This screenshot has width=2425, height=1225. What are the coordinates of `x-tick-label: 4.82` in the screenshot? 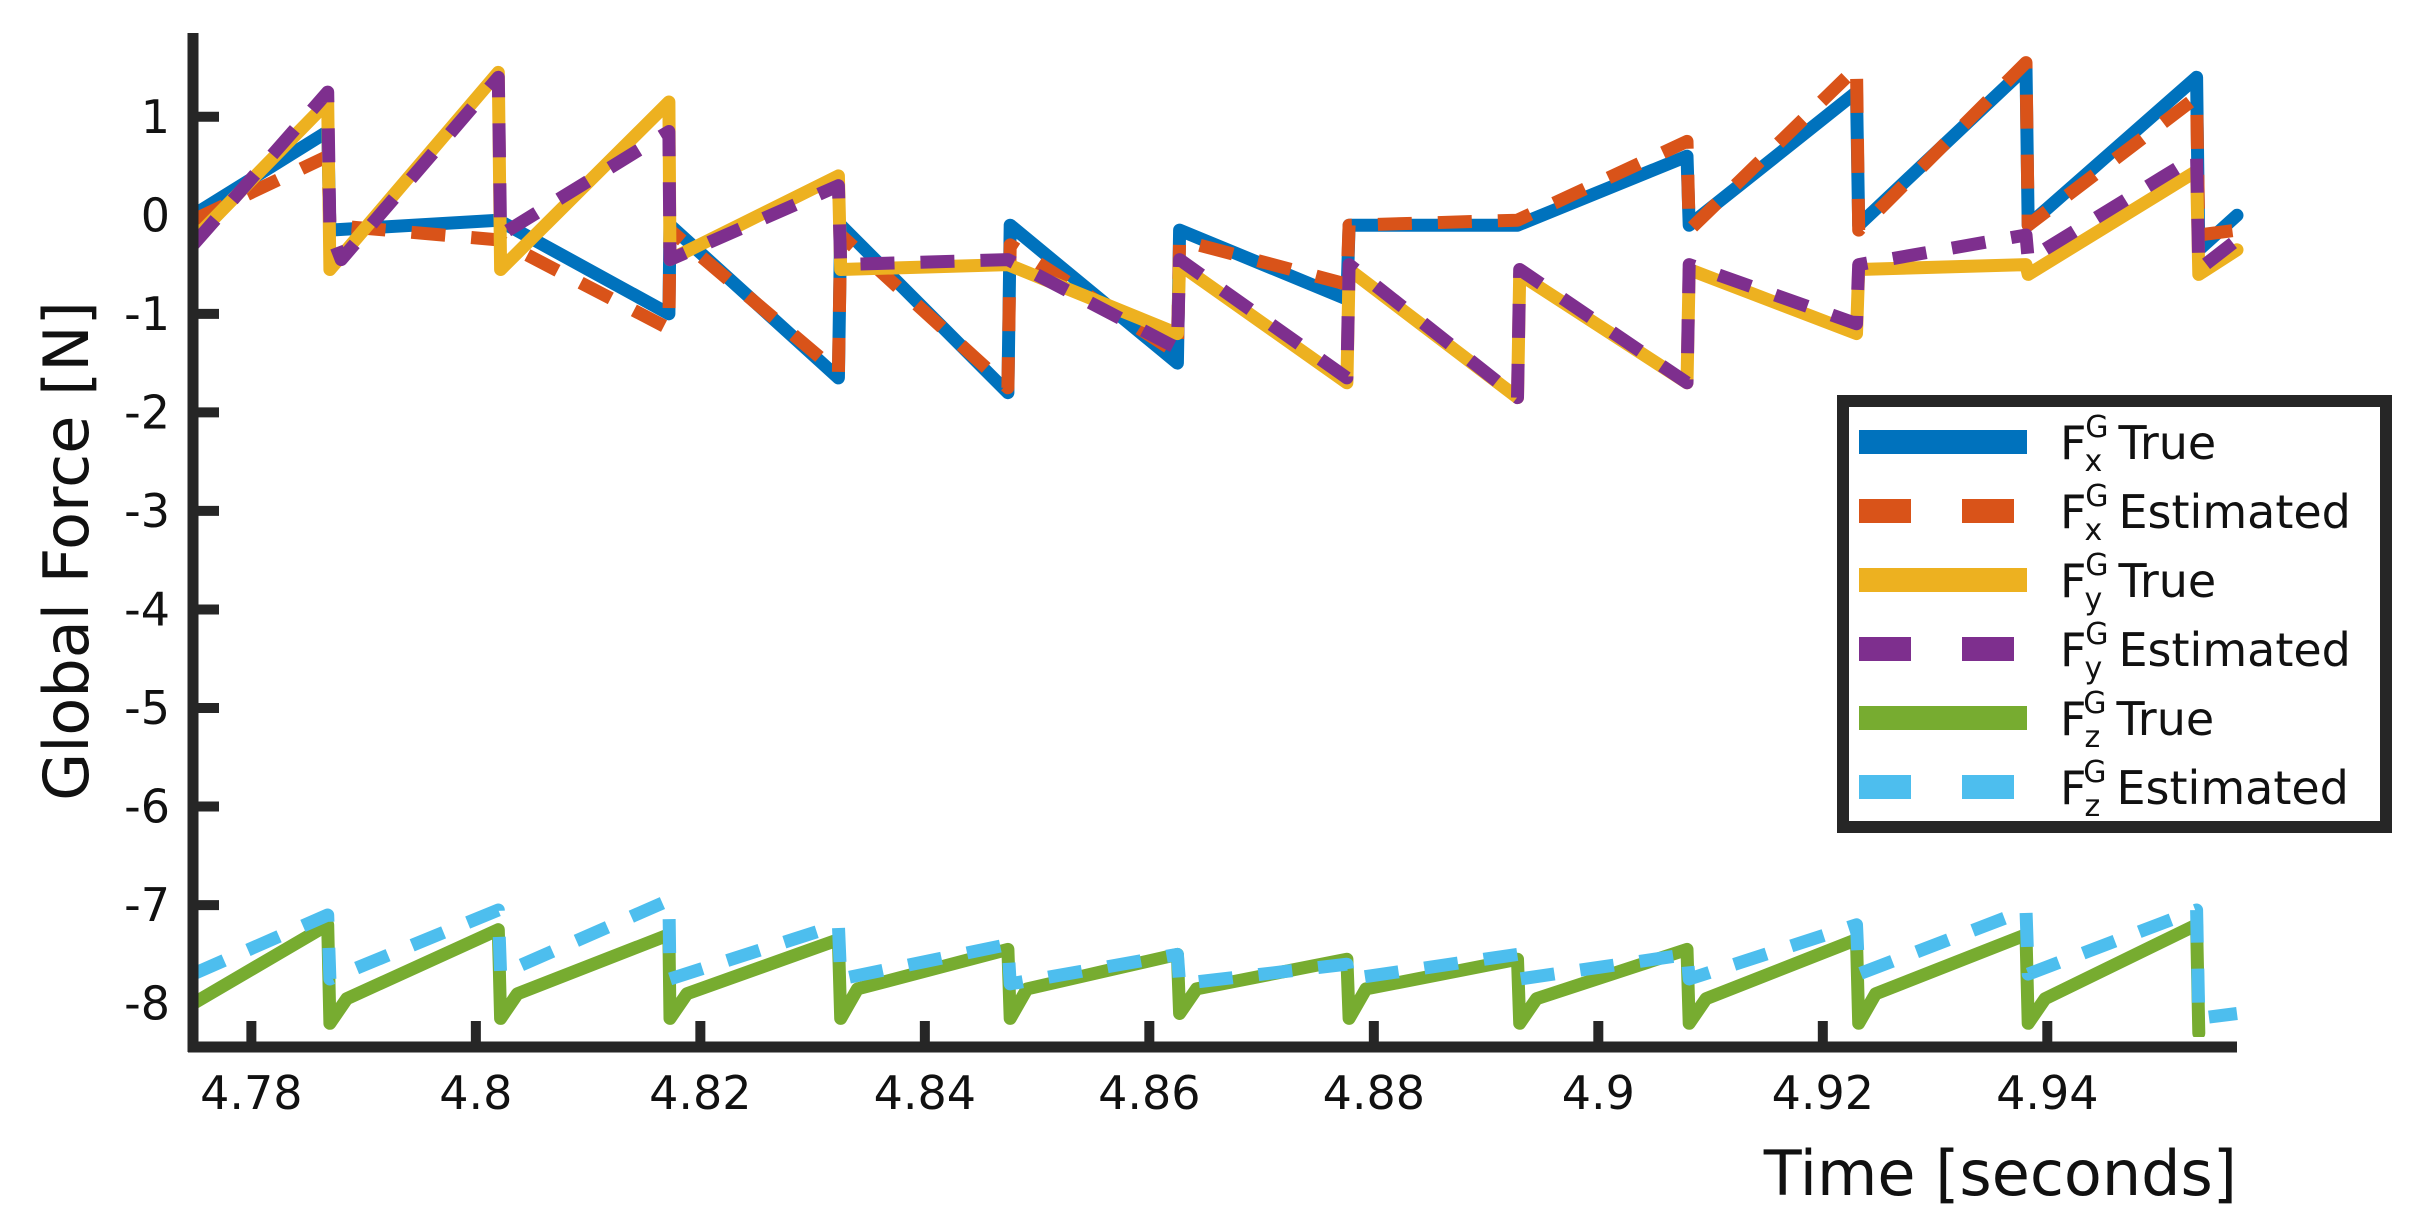 It's located at (700, 1093).